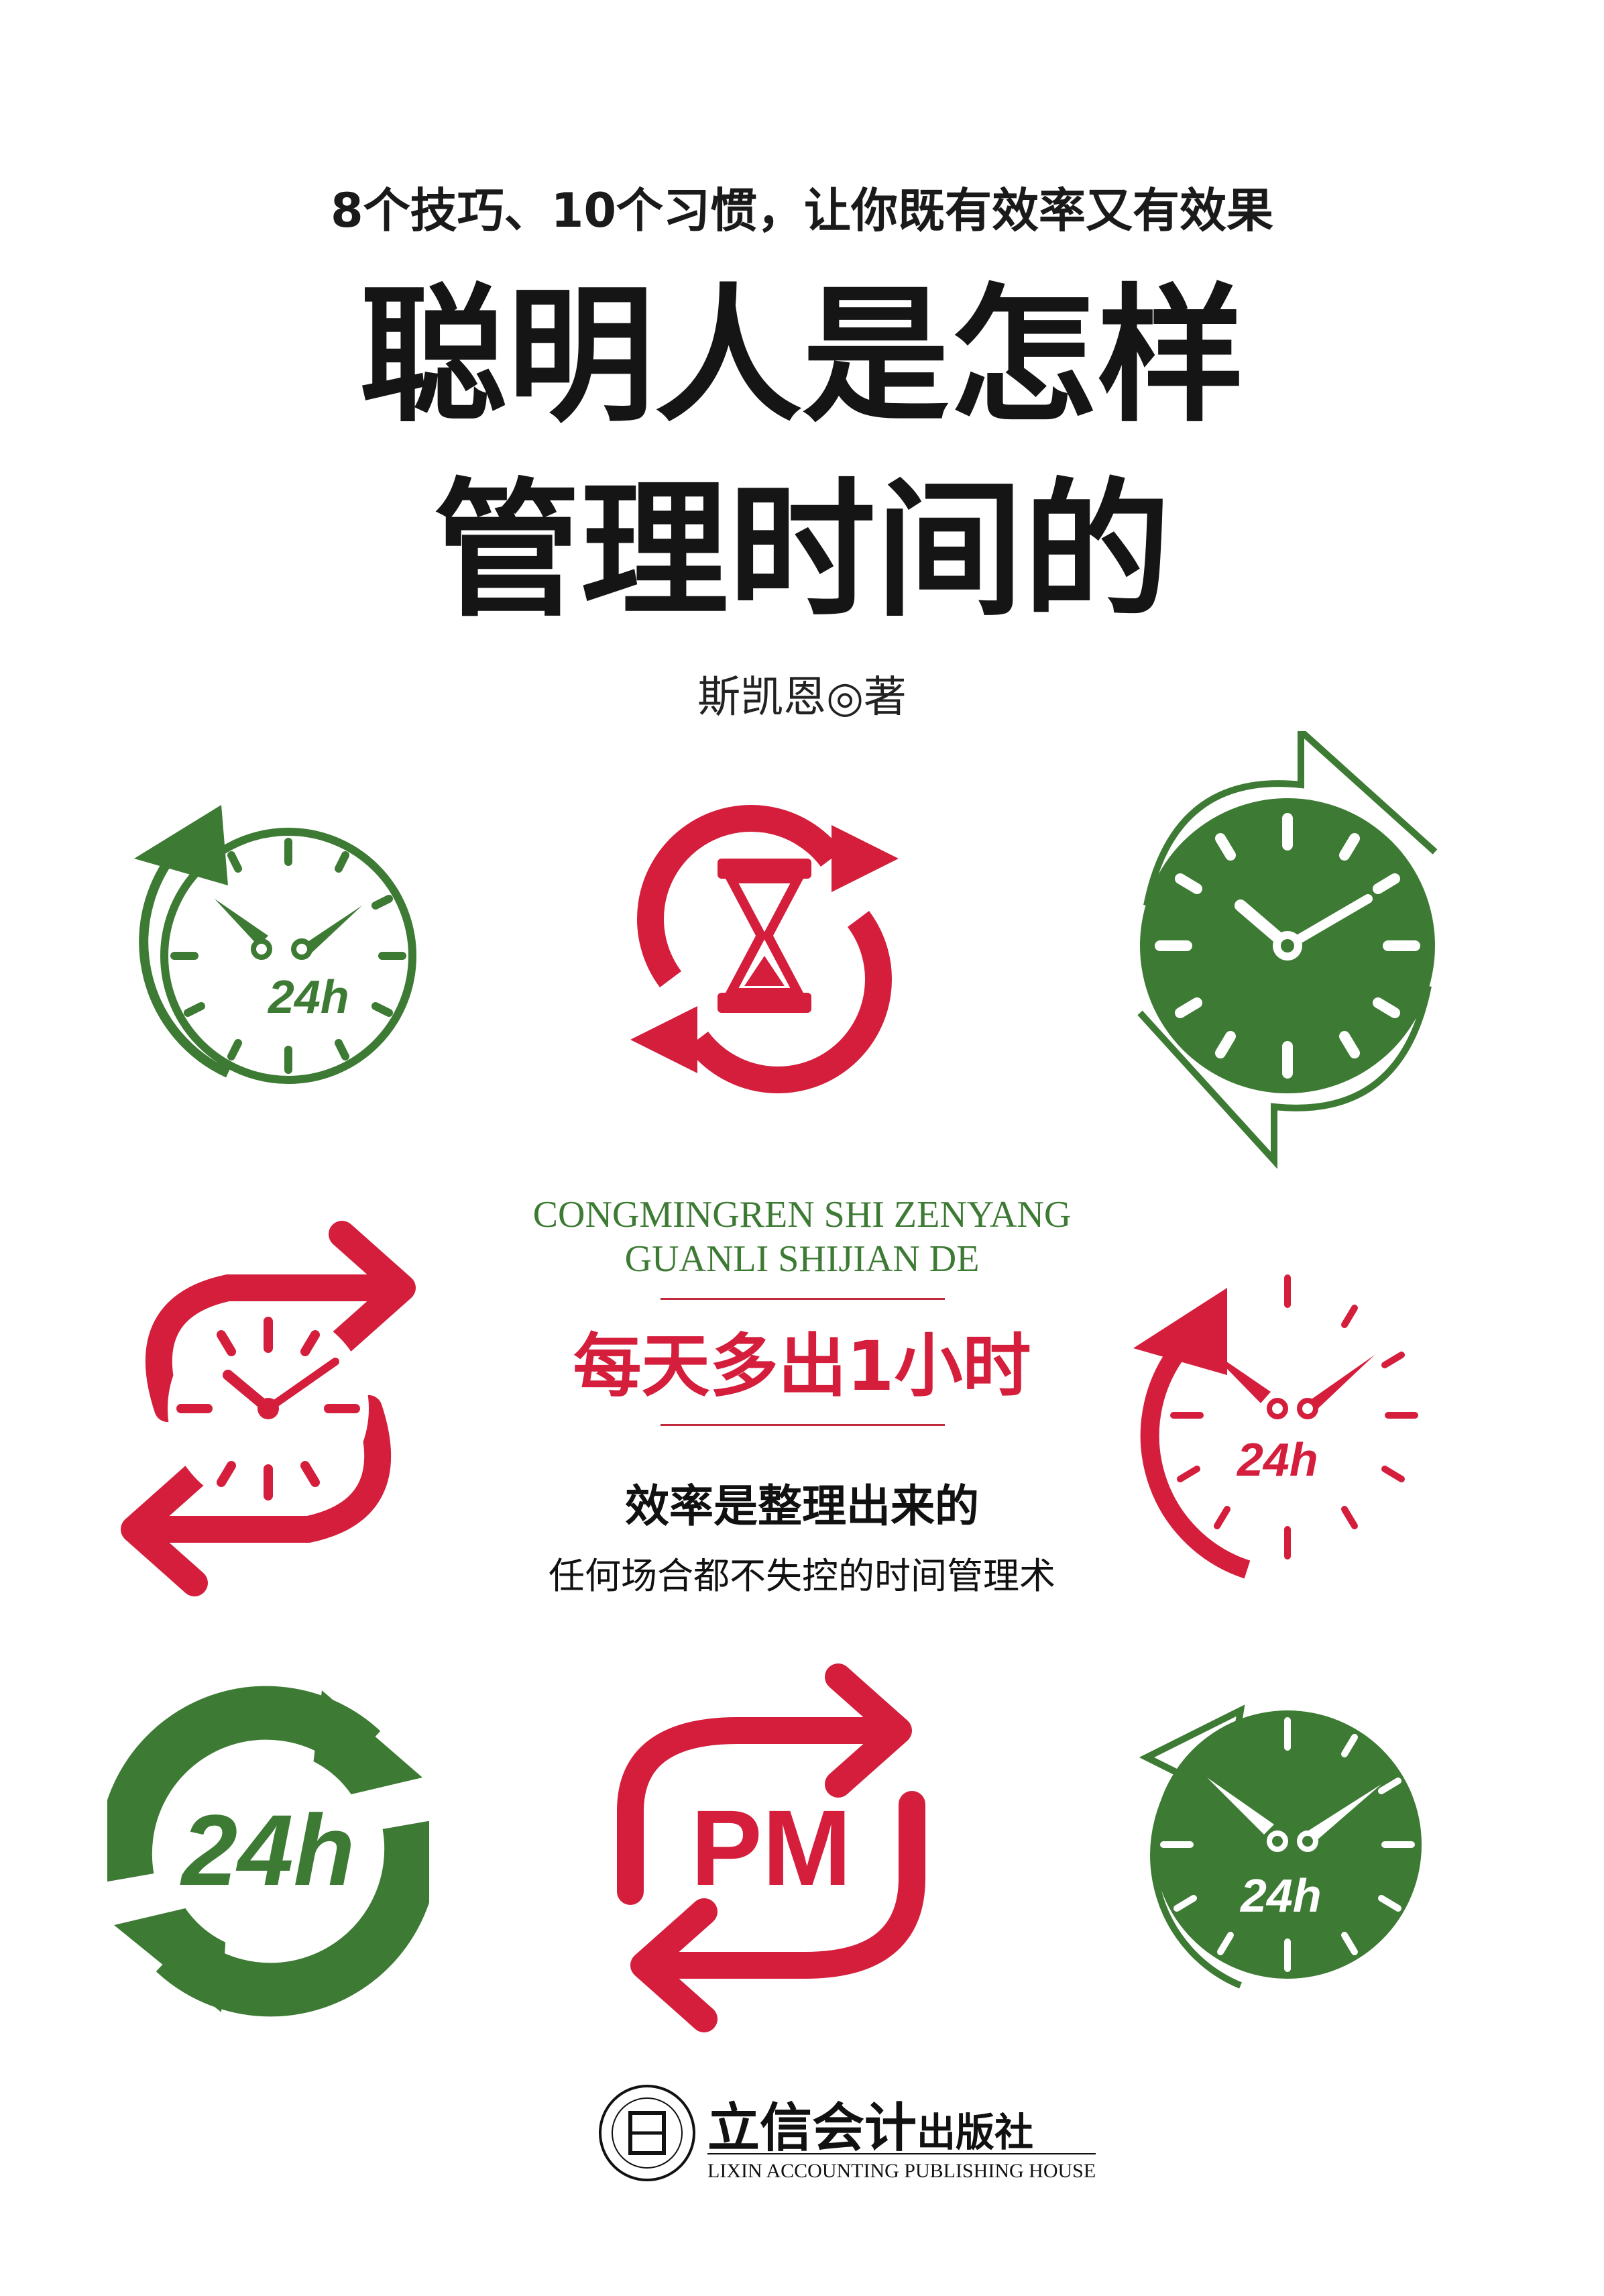 The width and height of the screenshot is (1604, 2296). What do you see at coordinates (268, 1417) in the screenshot?
I see `clock-red-arrows-icon` at bounding box center [268, 1417].